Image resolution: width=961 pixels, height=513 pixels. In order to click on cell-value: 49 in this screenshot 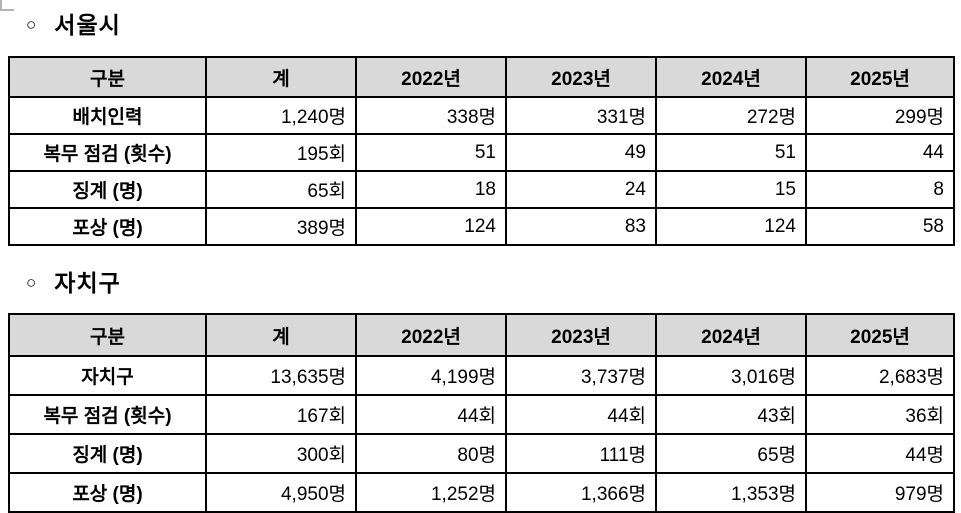, I will do `click(581, 152)`.